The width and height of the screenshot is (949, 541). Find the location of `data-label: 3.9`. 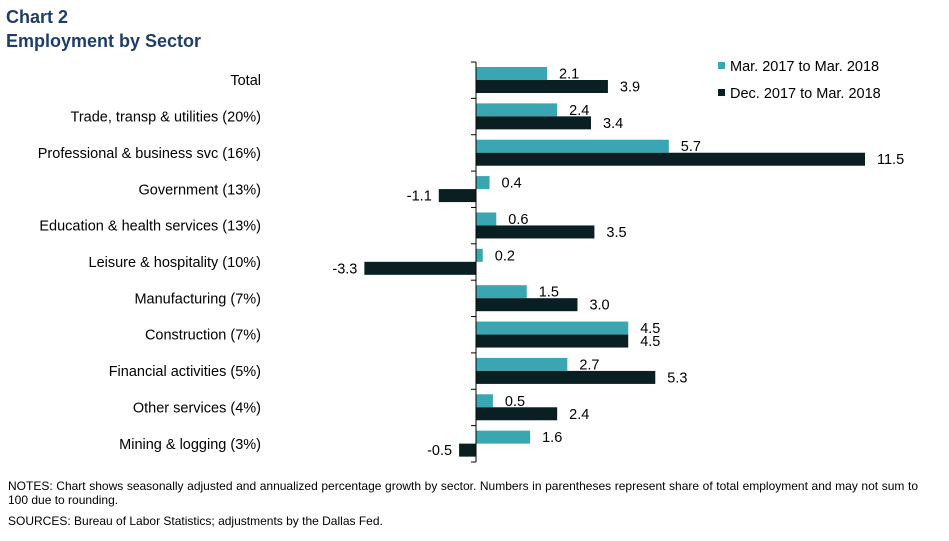

data-label: 3.9 is located at coordinates (630, 88).